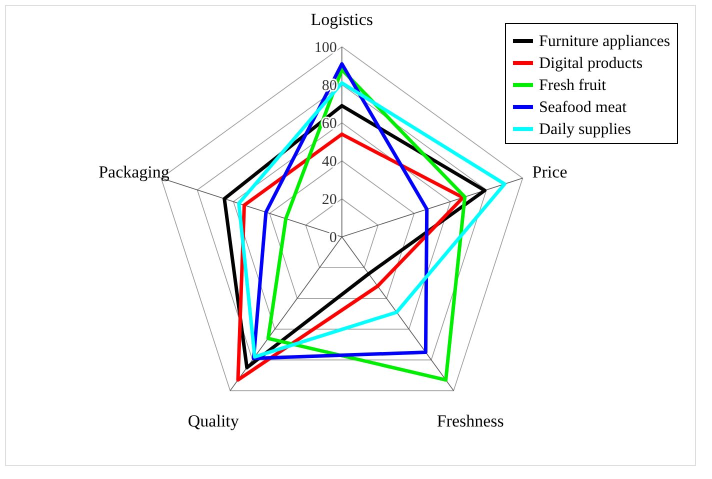 This screenshot has width=712, height=479. What do you see at coordinates (134, 172) in the screenshot?
I see `spoke-label: Packaging` at bounding box center [134, 172].